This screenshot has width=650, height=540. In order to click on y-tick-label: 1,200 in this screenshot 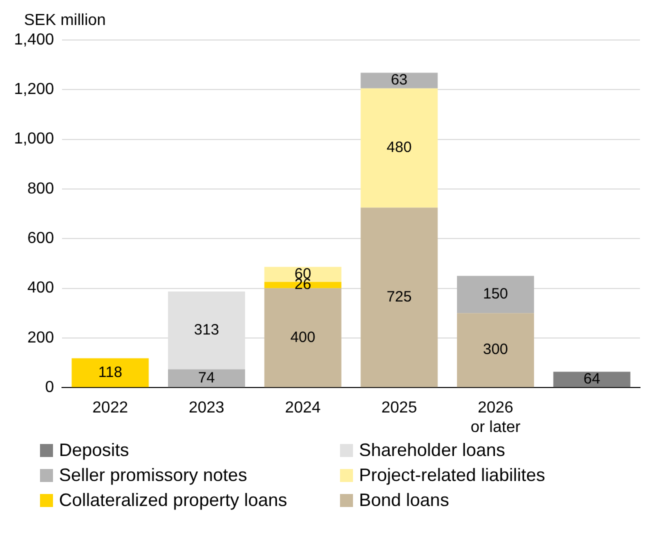, I will do `click(34, 89)`.